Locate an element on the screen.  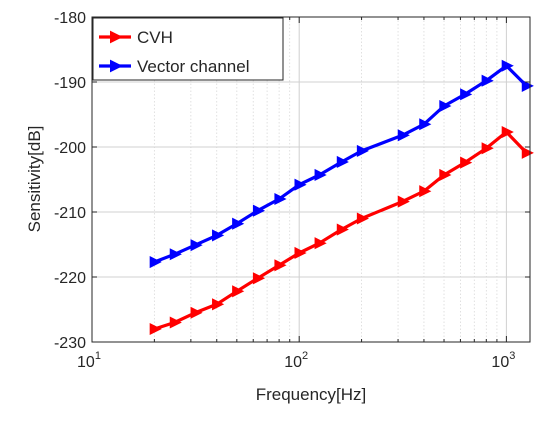
y-axis-label: Sensitivity[dB] is located at coordinates (34, 179).